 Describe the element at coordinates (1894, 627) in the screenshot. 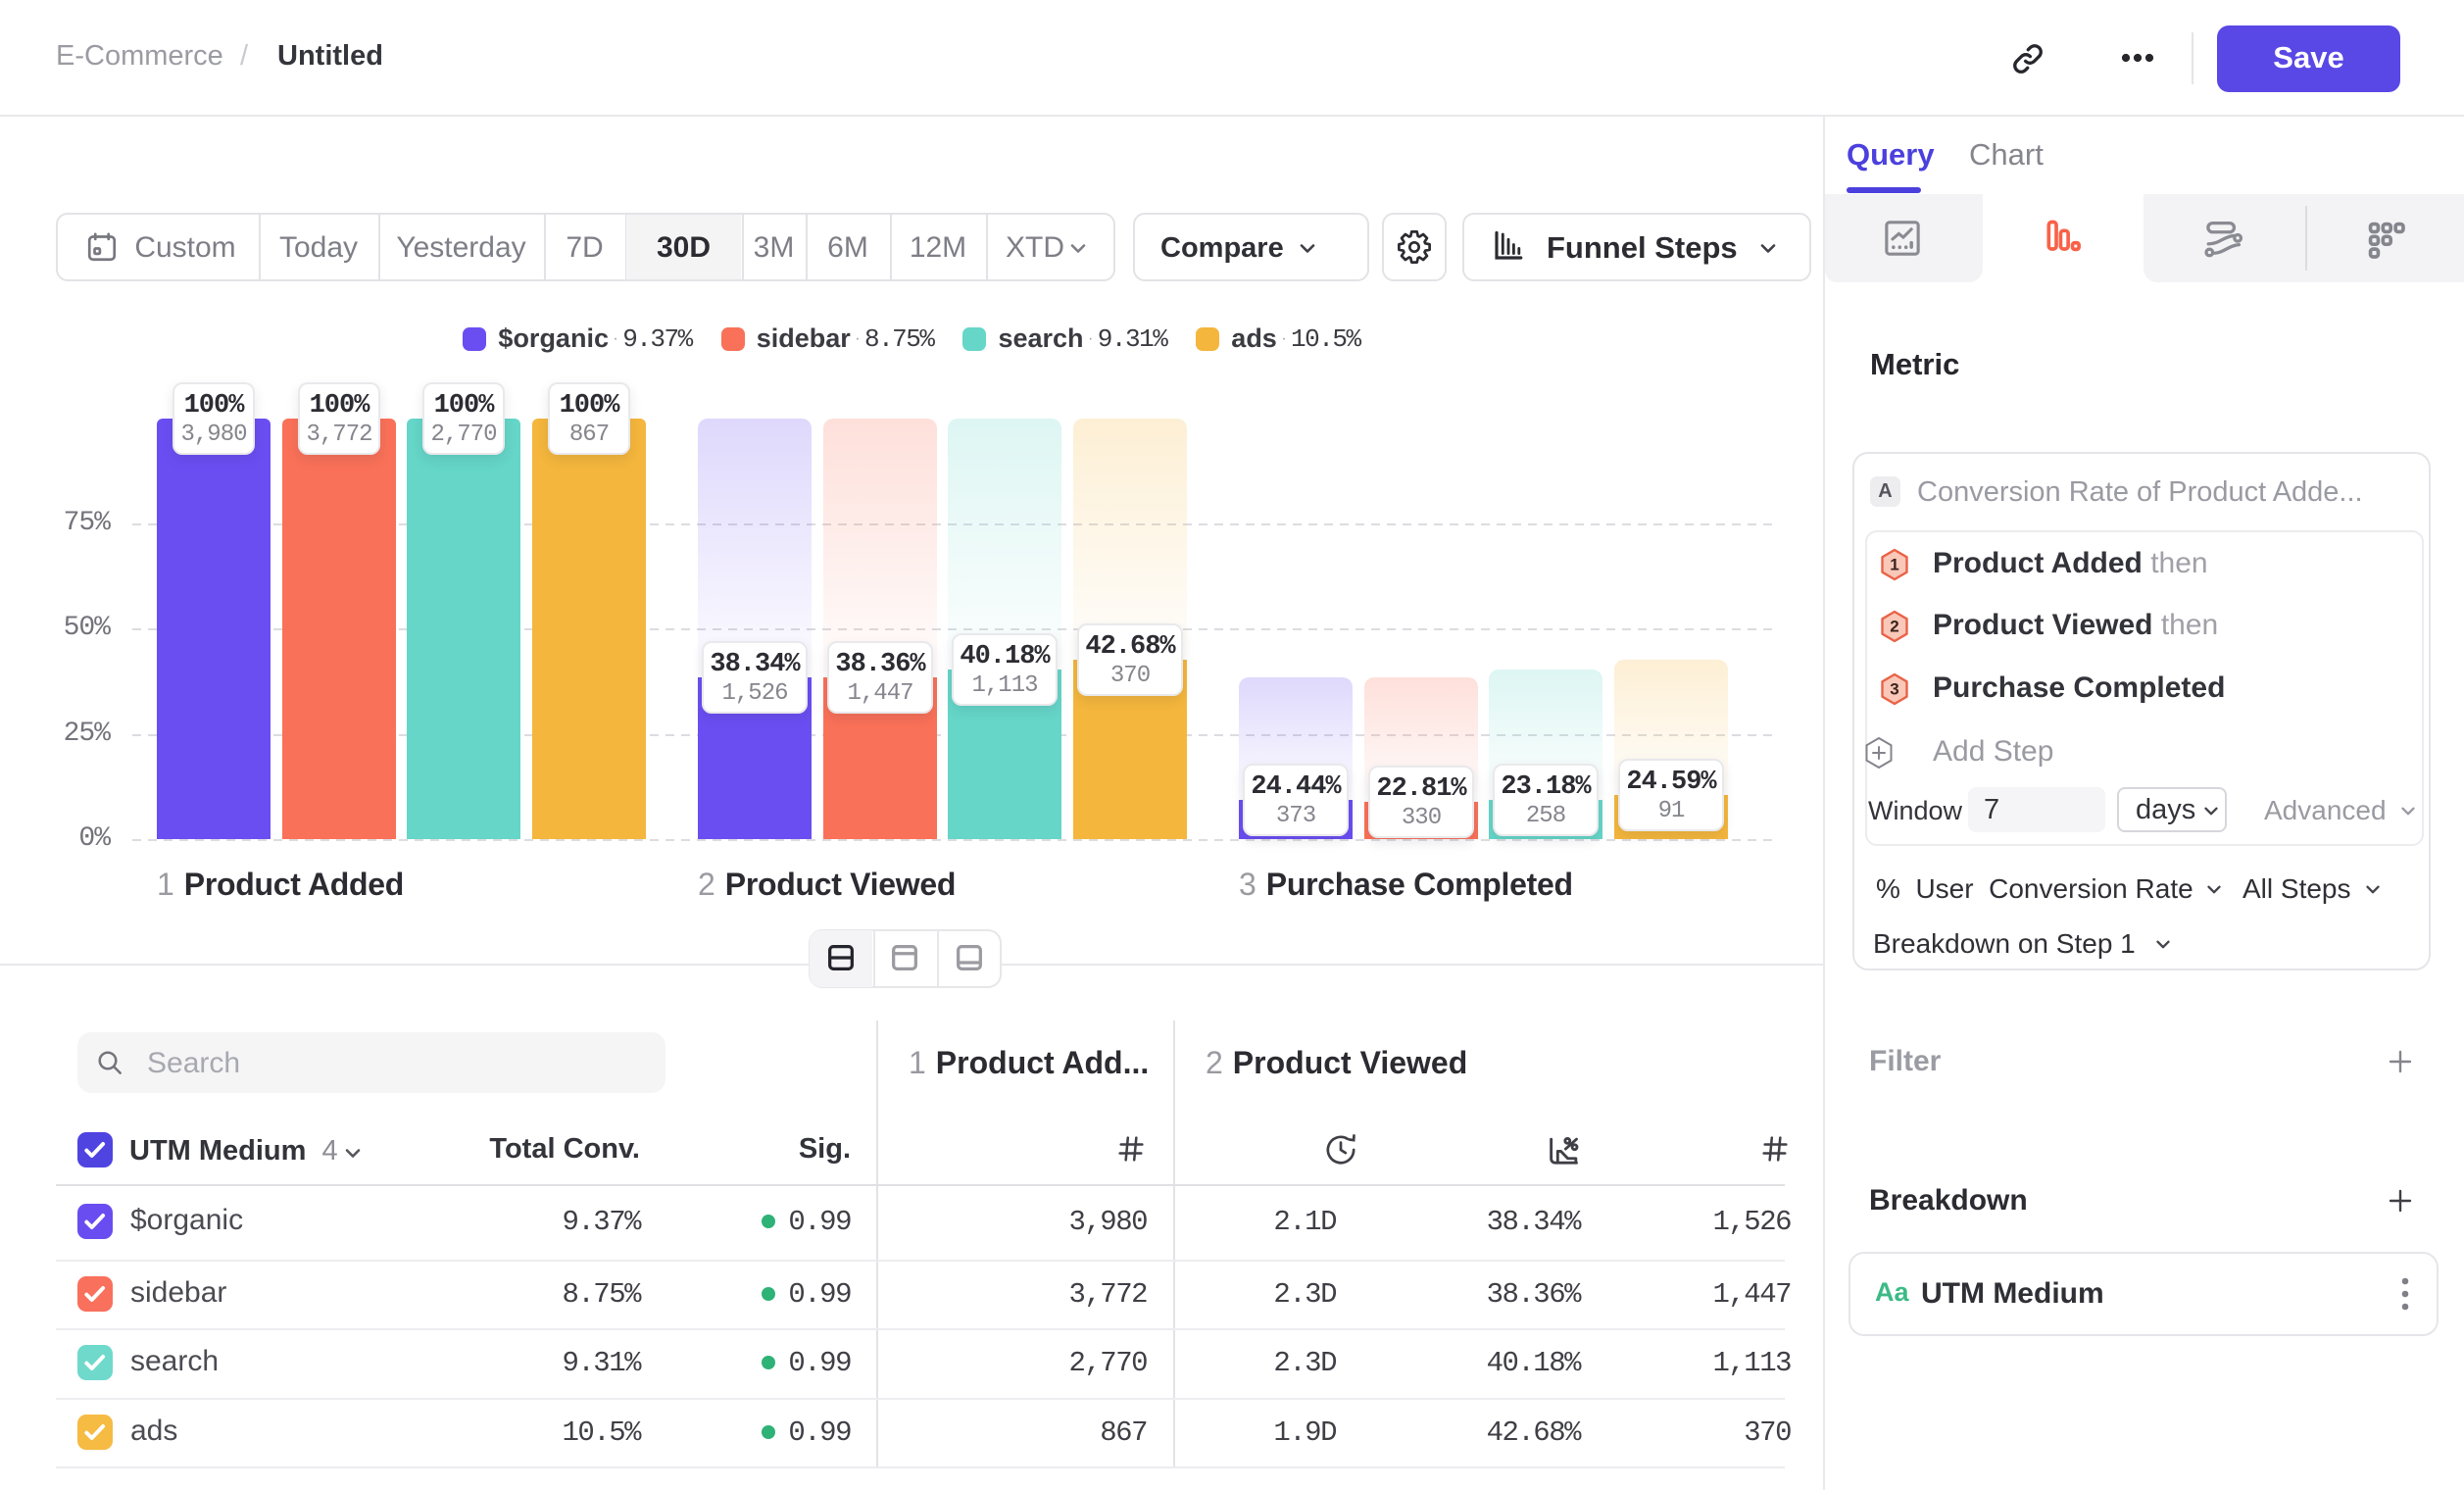

I see `svg-text: 2` at that location.